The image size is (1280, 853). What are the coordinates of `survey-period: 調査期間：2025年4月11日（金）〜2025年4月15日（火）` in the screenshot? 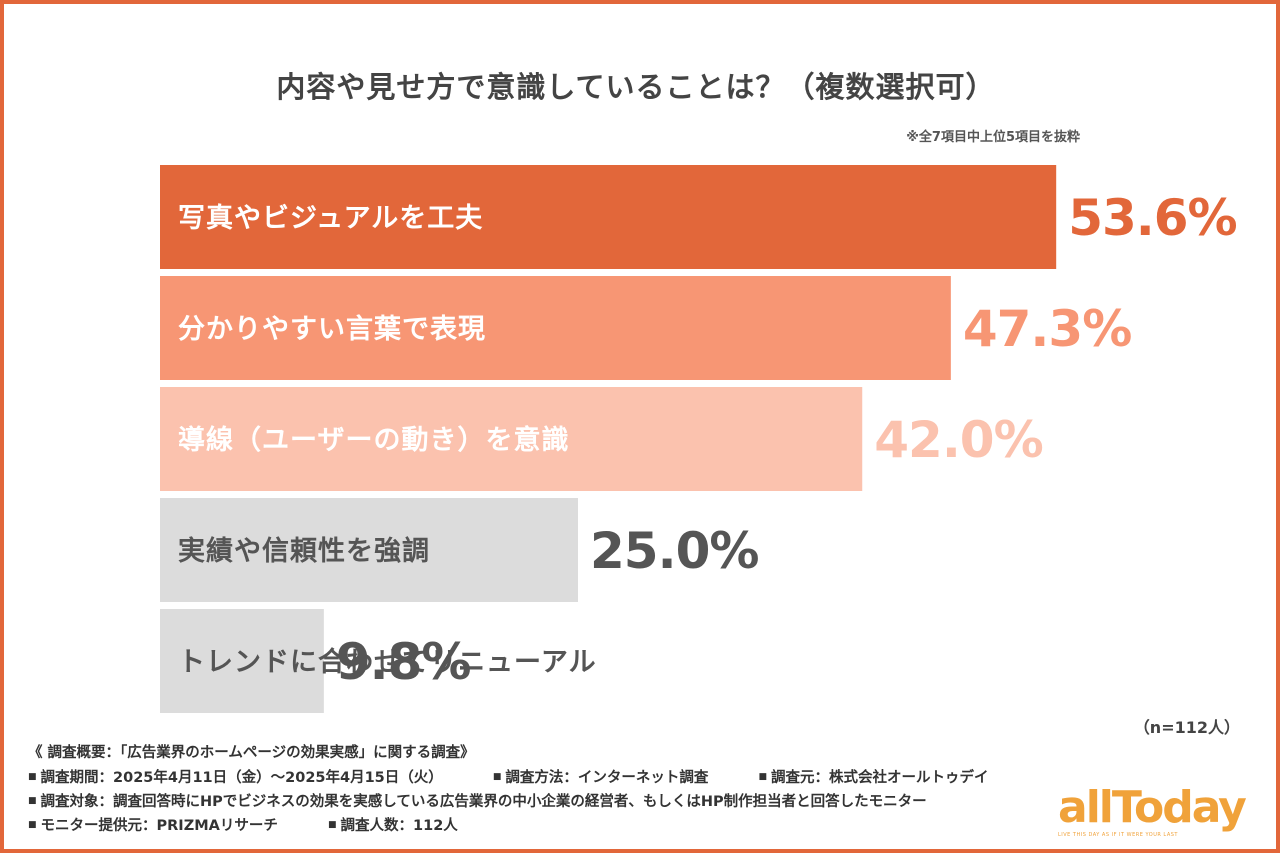 It's located at (241, 777).